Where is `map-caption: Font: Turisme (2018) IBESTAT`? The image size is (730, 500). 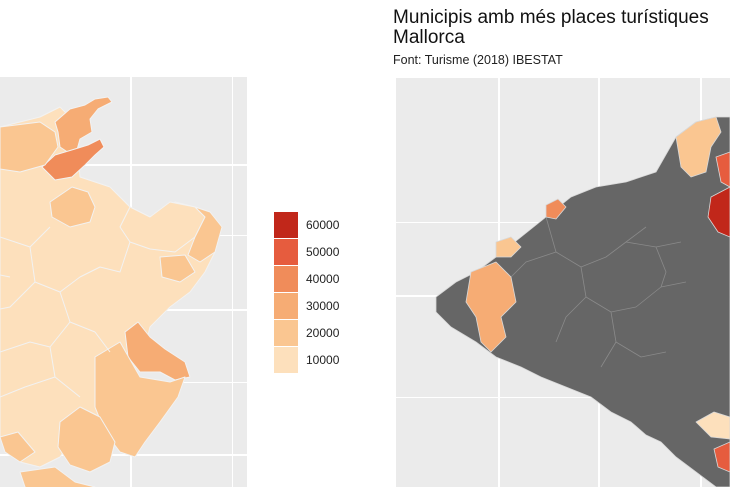
map-caption: Font: Turisme (2018) IBESTAT is located at coordinates (478, 60).